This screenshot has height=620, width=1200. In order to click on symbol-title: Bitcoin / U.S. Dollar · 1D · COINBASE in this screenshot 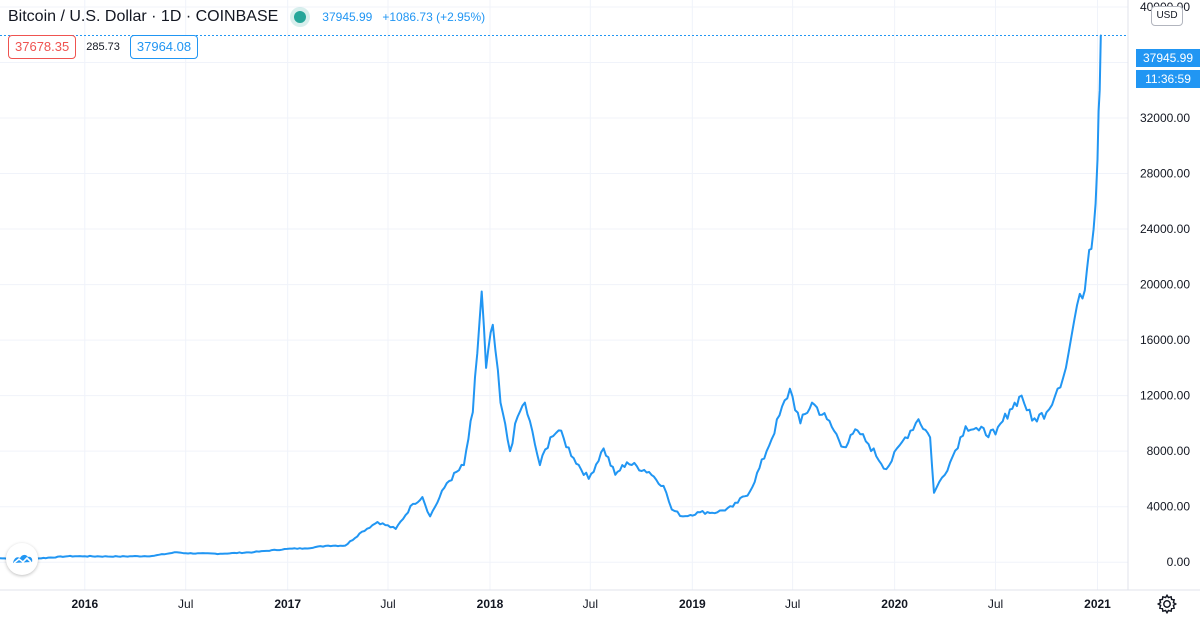, I will do `click(143, 16)`.